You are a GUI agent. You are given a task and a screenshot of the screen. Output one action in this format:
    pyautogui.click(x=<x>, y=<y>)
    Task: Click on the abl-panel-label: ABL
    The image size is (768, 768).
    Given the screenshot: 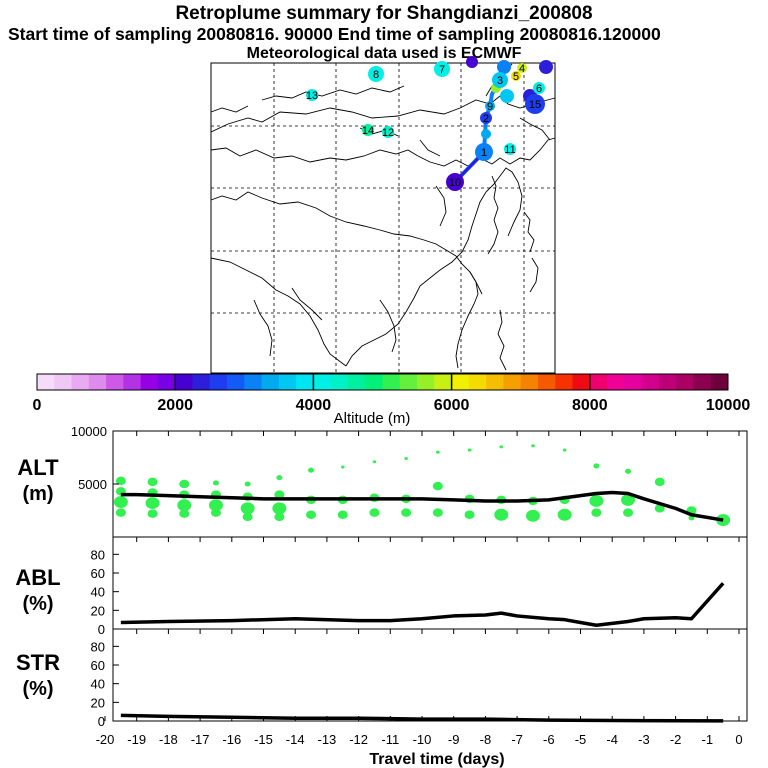 What is the action you would take?
    pyautogui.click(x=37, y=577)
    